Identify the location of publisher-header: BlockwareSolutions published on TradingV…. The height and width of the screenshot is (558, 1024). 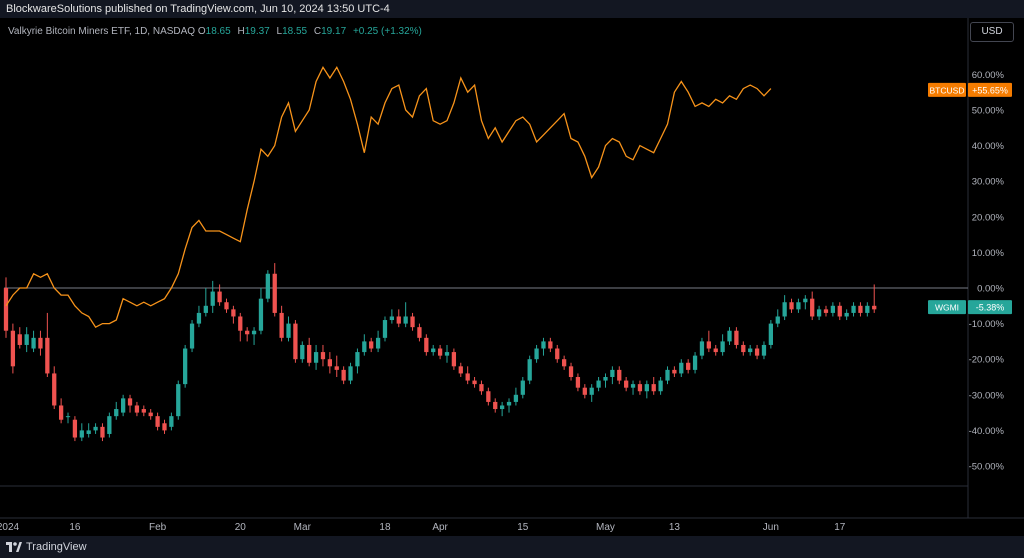
(512, 9).